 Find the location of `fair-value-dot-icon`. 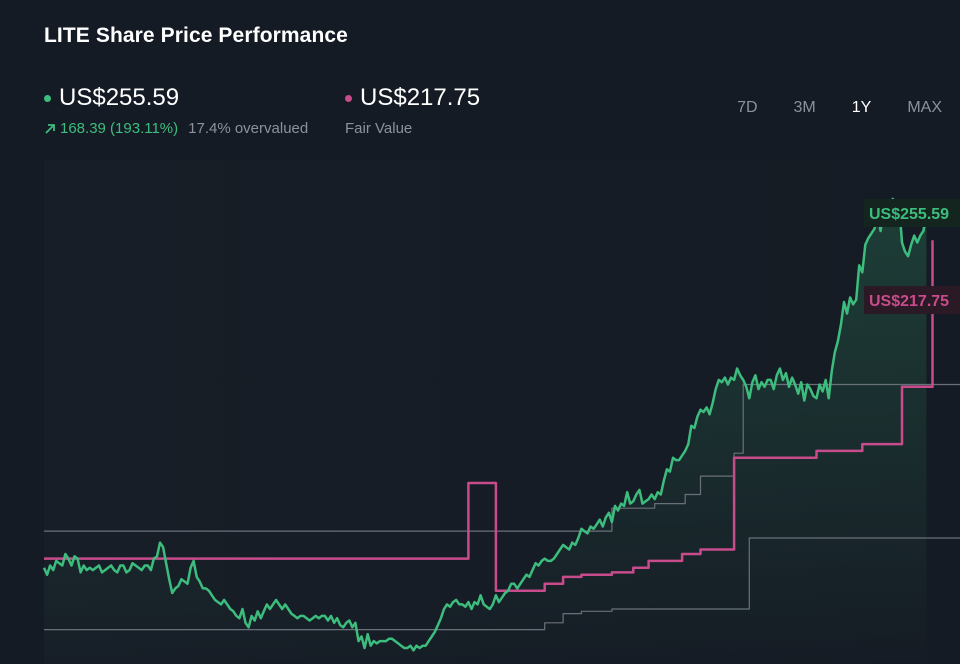

fair-value-dot-icon is located at coordinates (348, 98).